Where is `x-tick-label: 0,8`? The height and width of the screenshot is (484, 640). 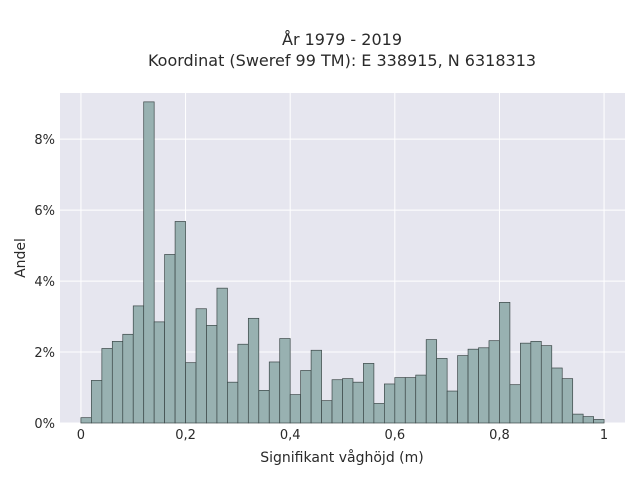
x-tick-label: 0,8 is located at coordinates (499, 435).